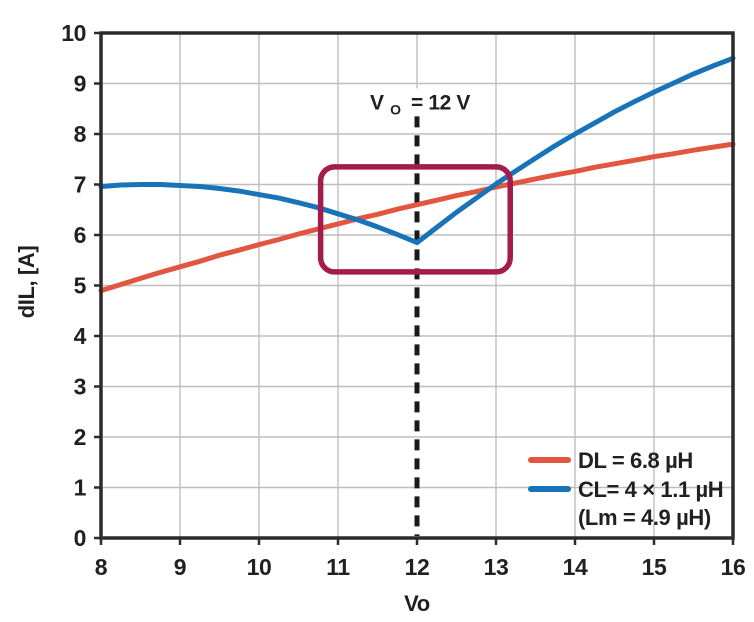 Image resolution: width=754 pixels, height=622 pixels. Describe the element at coordinates (644, 517) in the screenshot. I see `legend-cl-label2: (Lm = 4.9 µH)` at that location.